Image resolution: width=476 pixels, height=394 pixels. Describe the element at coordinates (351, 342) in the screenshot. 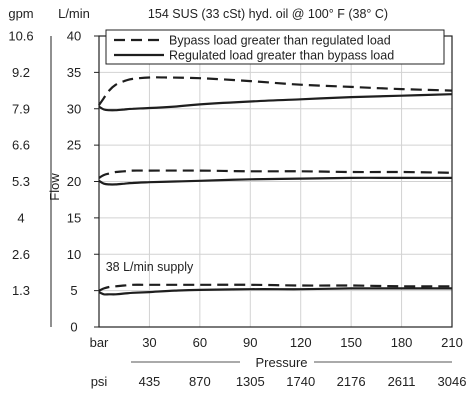

I see `x-tick-label: 150` at that location.